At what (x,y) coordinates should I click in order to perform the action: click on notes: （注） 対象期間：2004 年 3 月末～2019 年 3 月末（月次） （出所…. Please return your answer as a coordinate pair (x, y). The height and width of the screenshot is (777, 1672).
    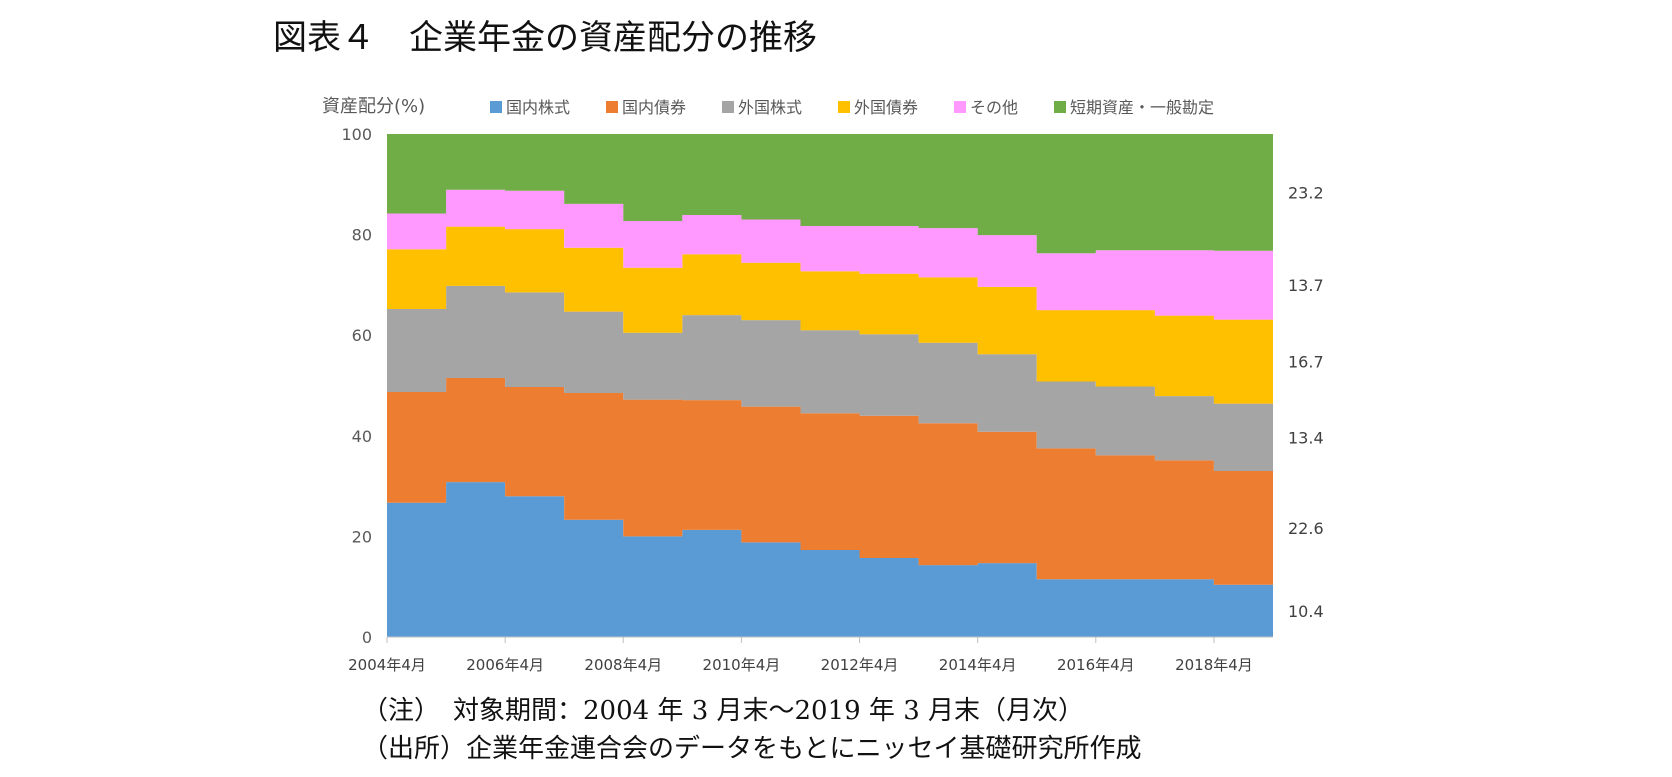
    Looking at the image, I should click on (751, 730).